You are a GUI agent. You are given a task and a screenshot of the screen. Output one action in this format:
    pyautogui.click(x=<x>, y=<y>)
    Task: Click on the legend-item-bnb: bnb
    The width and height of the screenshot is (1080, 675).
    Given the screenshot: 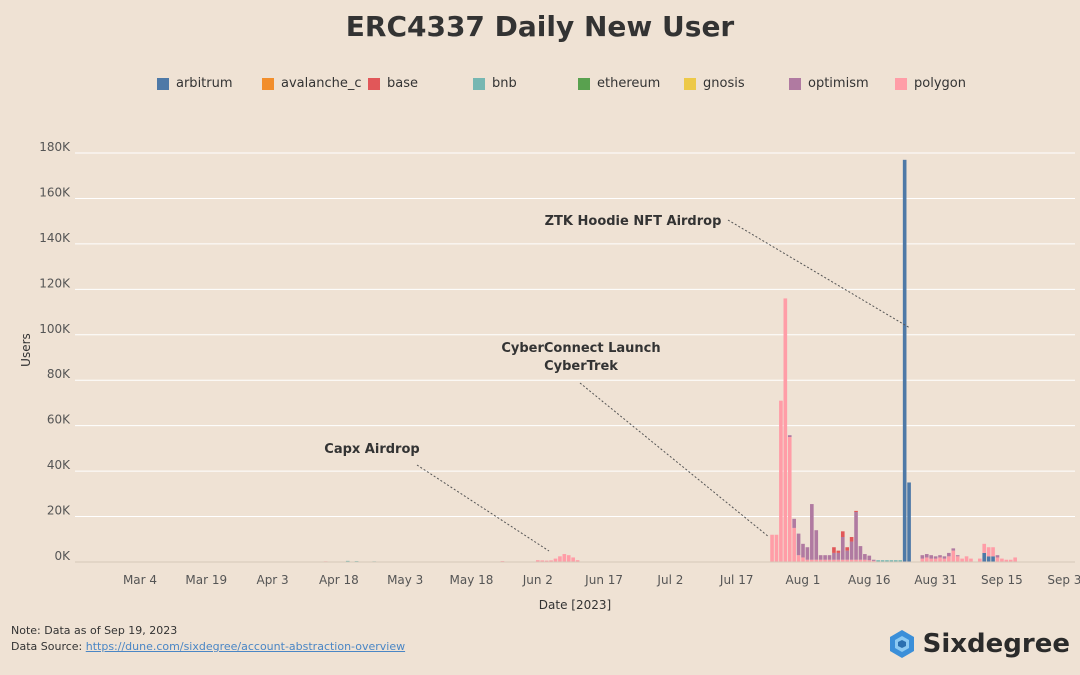 What is the action you would take?
    pyautogui.click(x=495, y=83)
    